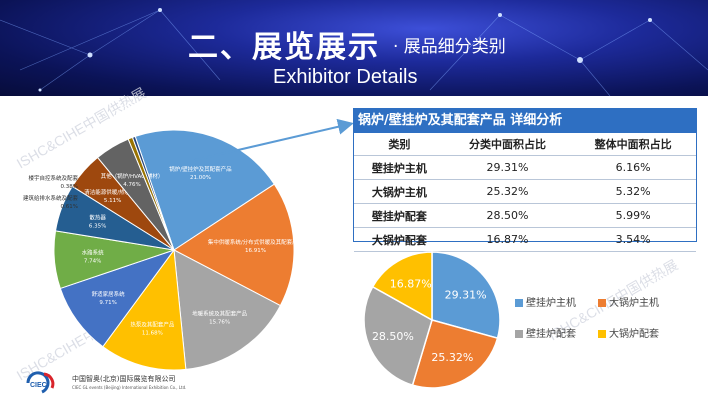 This screenshot has height=400, width=708. Describe the element at coordinates (92, 262) in the screenshot. I see `pie-value-label: 7.74%` at that location.